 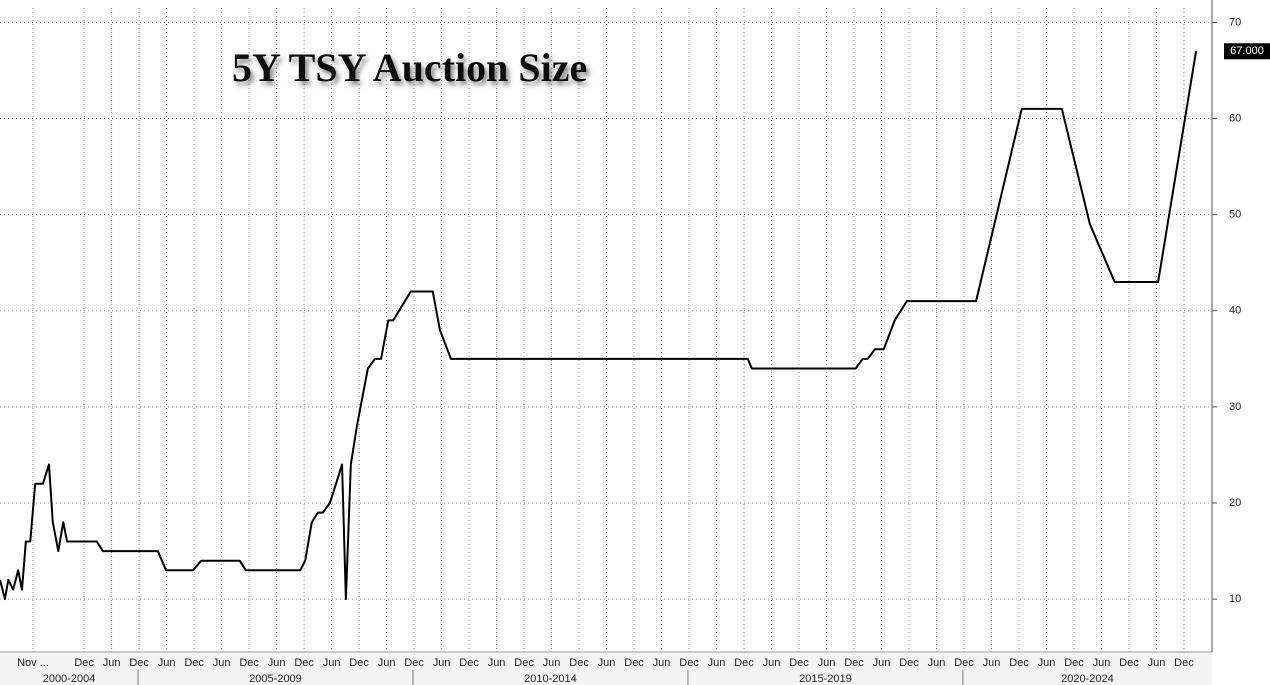 What do you see at coordinates (1235, 215) in the screenshot?
I see `y-tick-label: 50` at bounding box center [1235, 215].